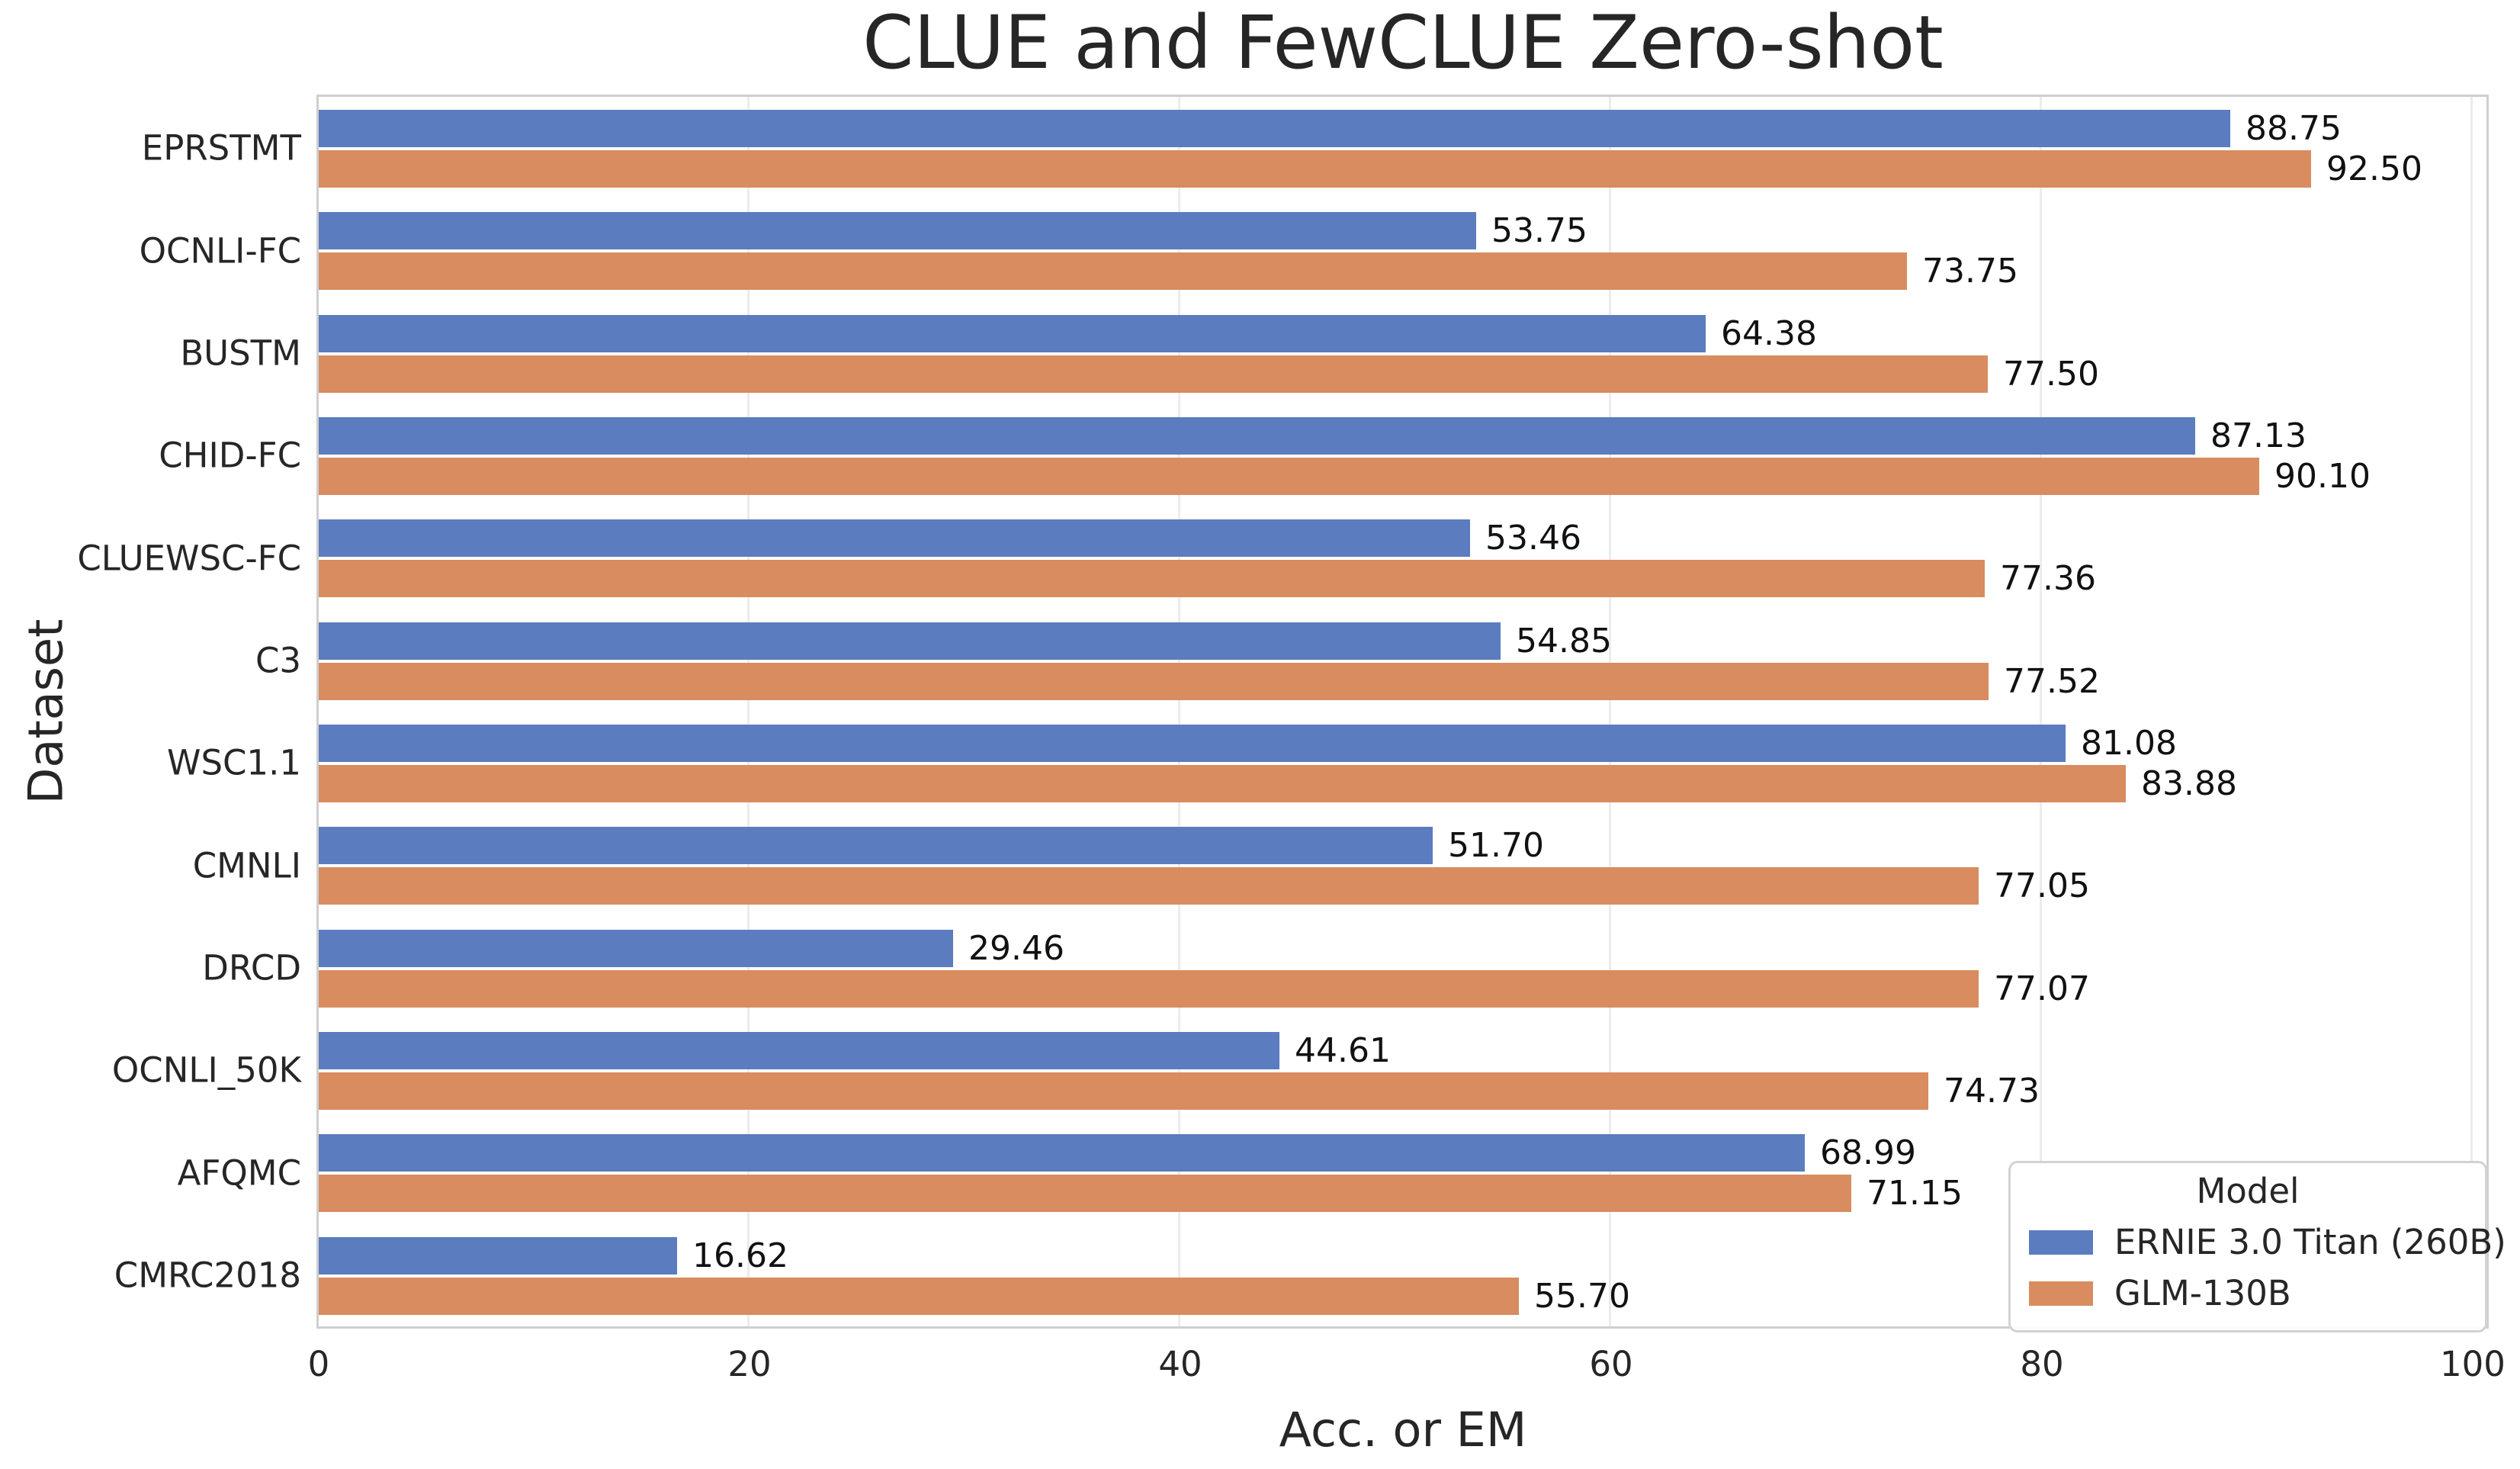  What do you see at coordinates (1402, 1275) in the screenshot?
I see `bar-group-CMRC2018: 16.62 55.70` at bounding box center [1402, 1275].